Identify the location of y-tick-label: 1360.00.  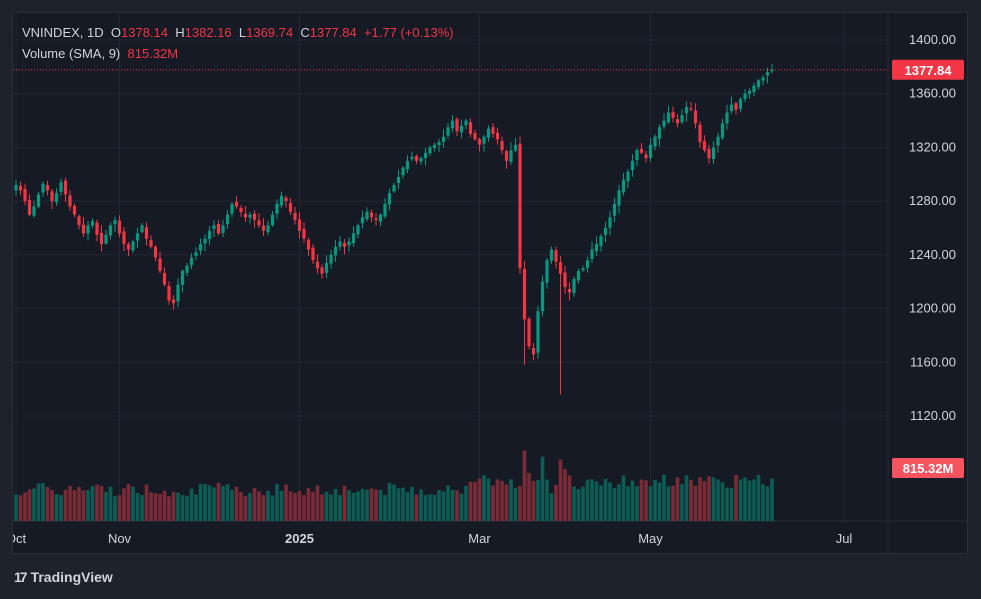
(932, 93).